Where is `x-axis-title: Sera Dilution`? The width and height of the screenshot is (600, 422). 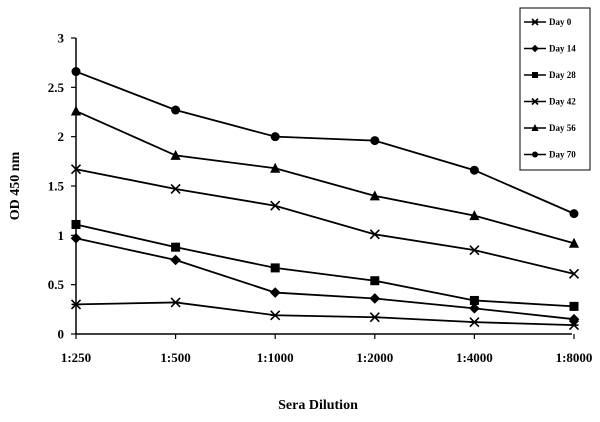
x-axis-title: Sera Dilution is located at coordinates (318, 405).